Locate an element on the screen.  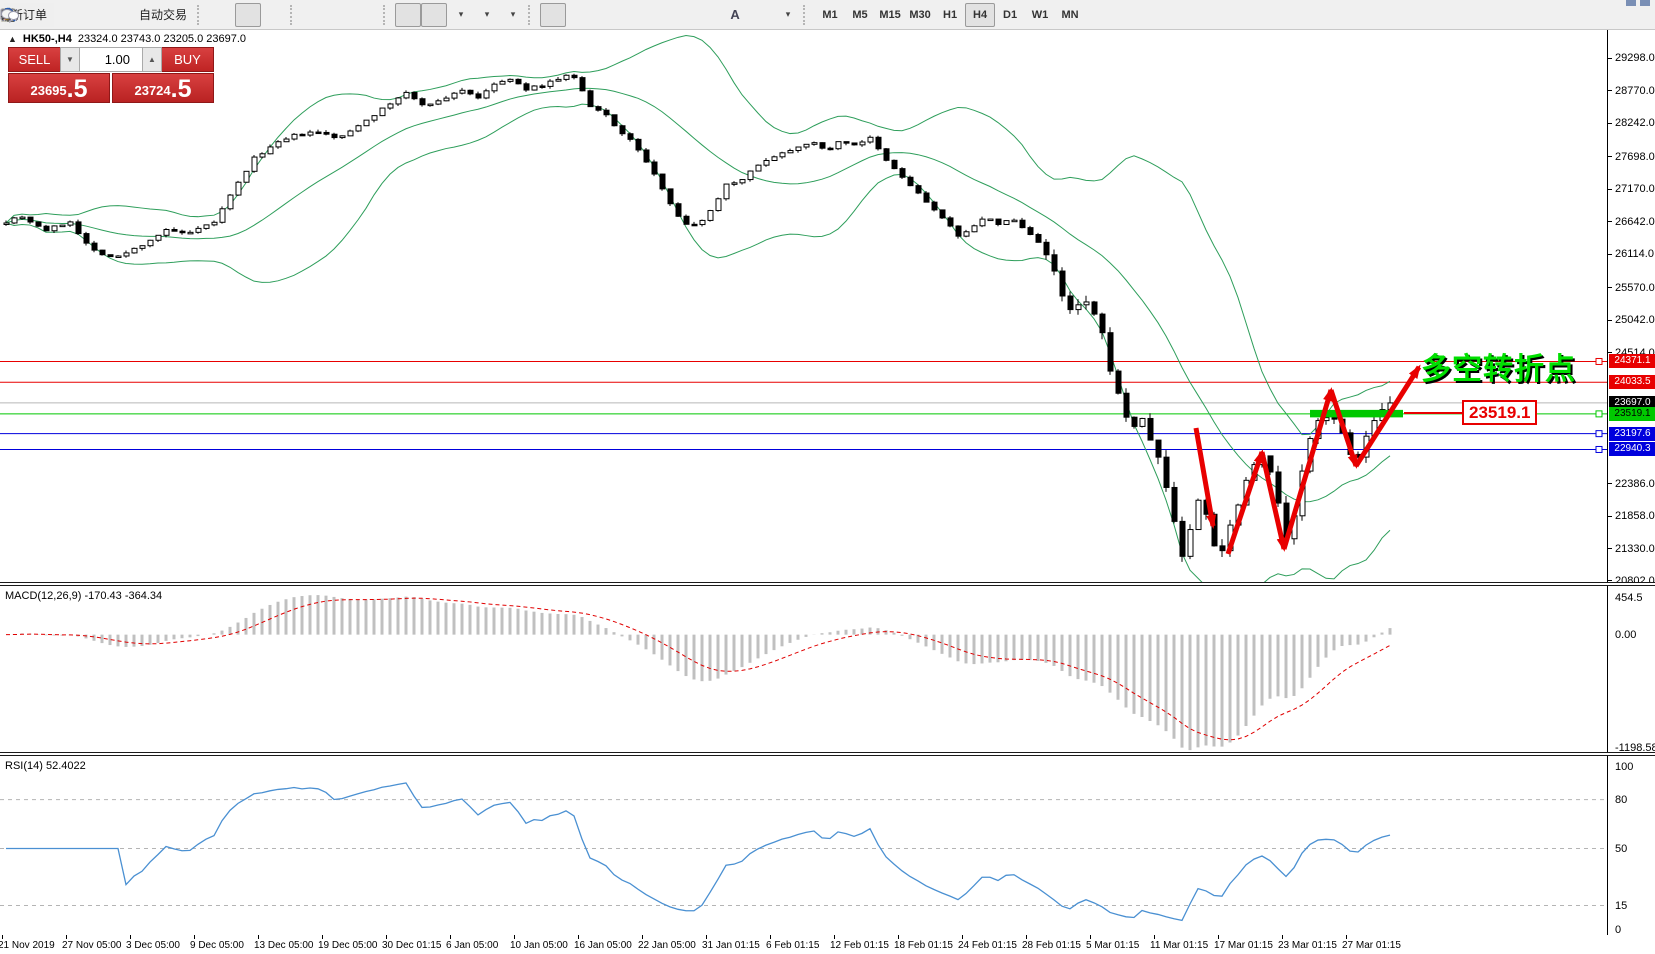
buy-price: 23724.5 is located at coordinates (163, 88).